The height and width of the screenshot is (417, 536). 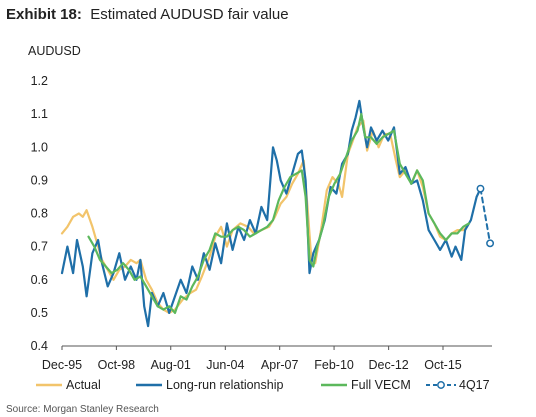 What do you see at coordinates (225, 365) in the screenshot?
I see `x-tick-label: Jun-04` at bounding box center [225, 365].